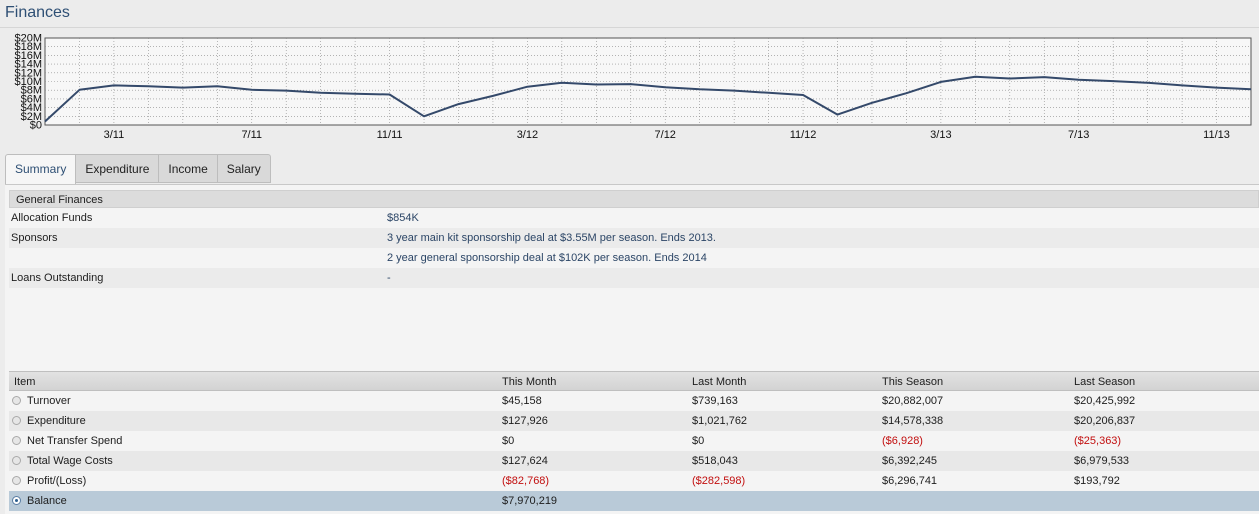 Image resolution: width=1259 pixels, height=514 pixels. What do you see at coordinates (1105, 401) in the screenshot?
I see `cell-last-season: $20,425,992` at bounding box center [1105, 401].